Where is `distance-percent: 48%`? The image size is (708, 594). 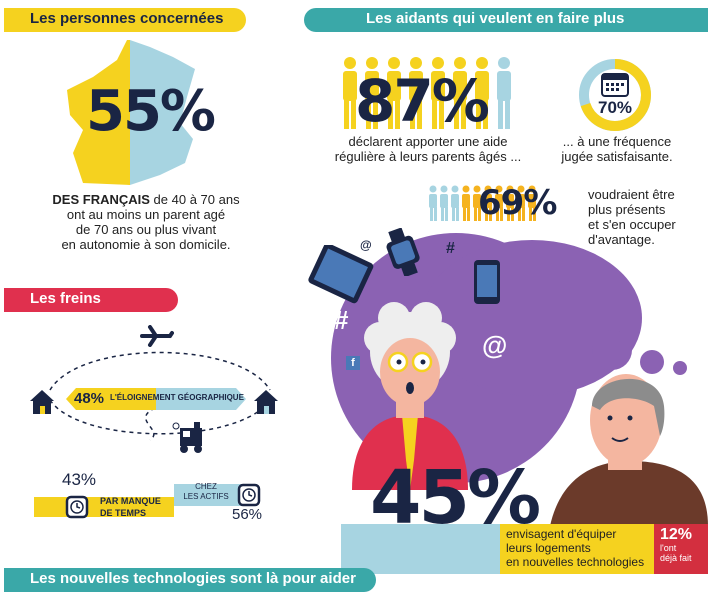 distance-percent: 48% is located at coordinates (89, 398).